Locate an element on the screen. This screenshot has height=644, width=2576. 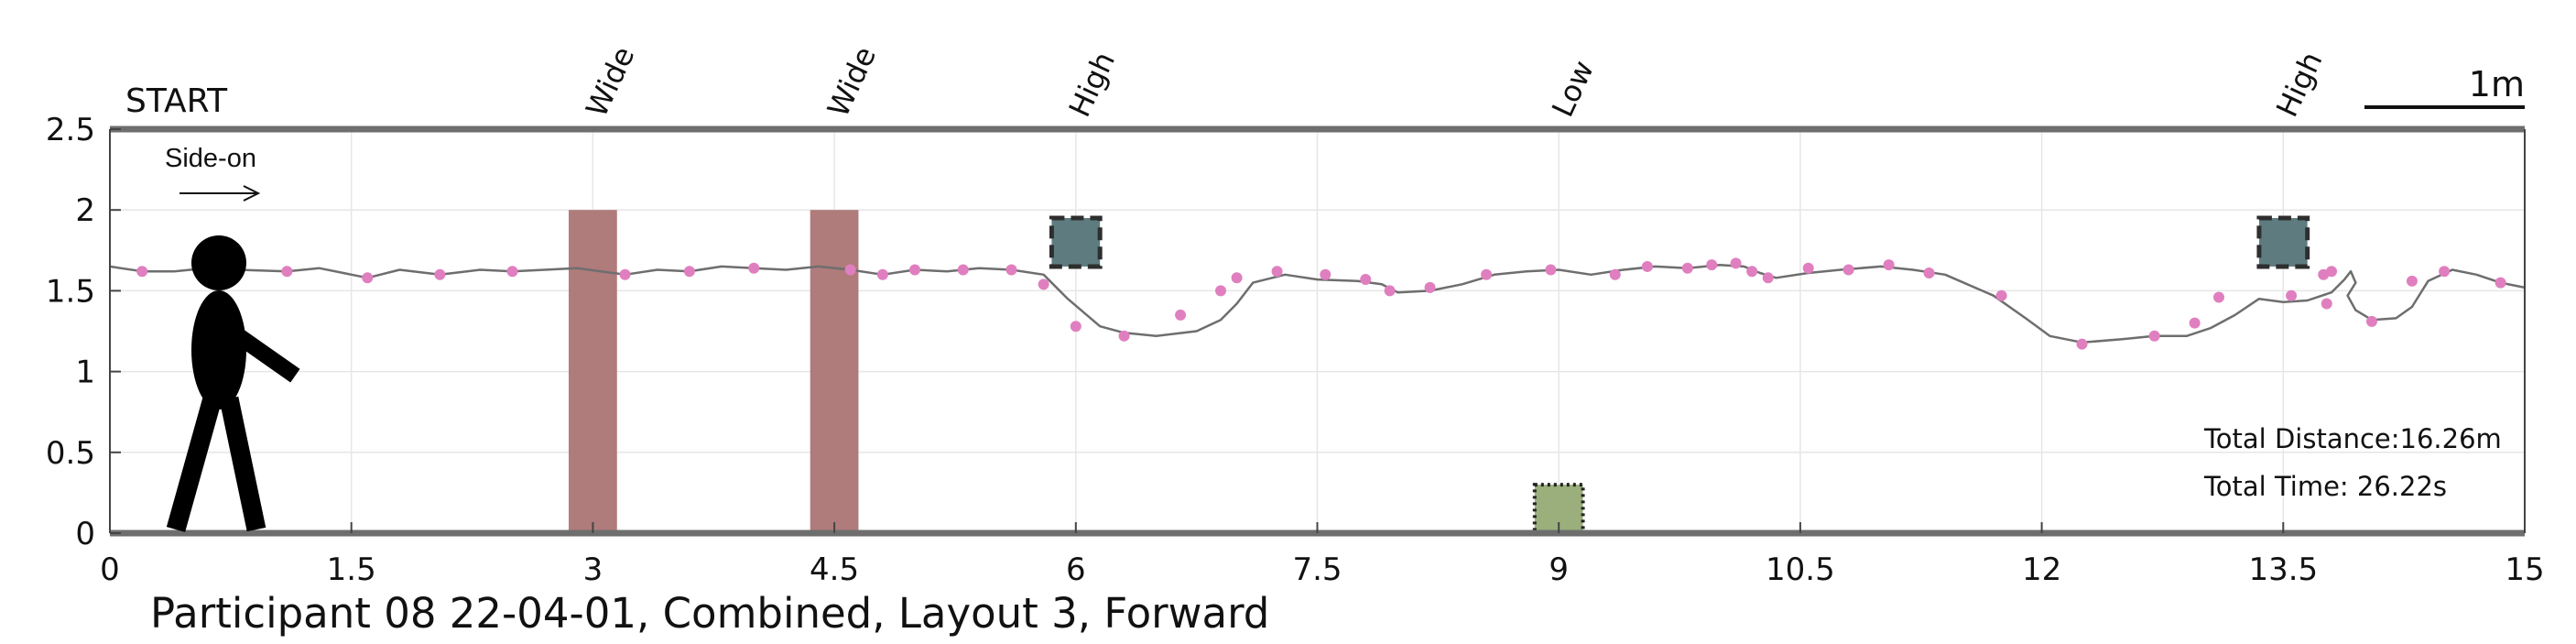
trajectory is located at coordinates (1317, 303).